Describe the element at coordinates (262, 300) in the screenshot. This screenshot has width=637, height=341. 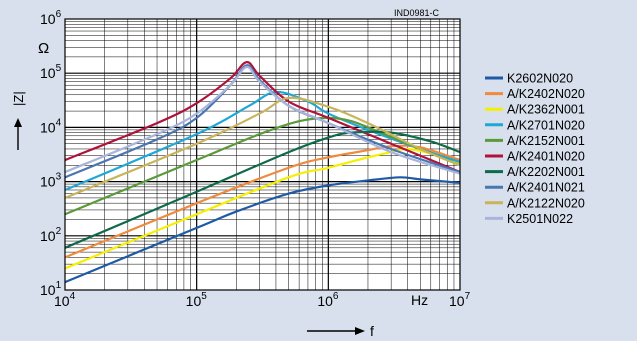
I see `x-axis-tick-labels: 10⁴ 10⁵ 10⁶ 10⁷` at that location.